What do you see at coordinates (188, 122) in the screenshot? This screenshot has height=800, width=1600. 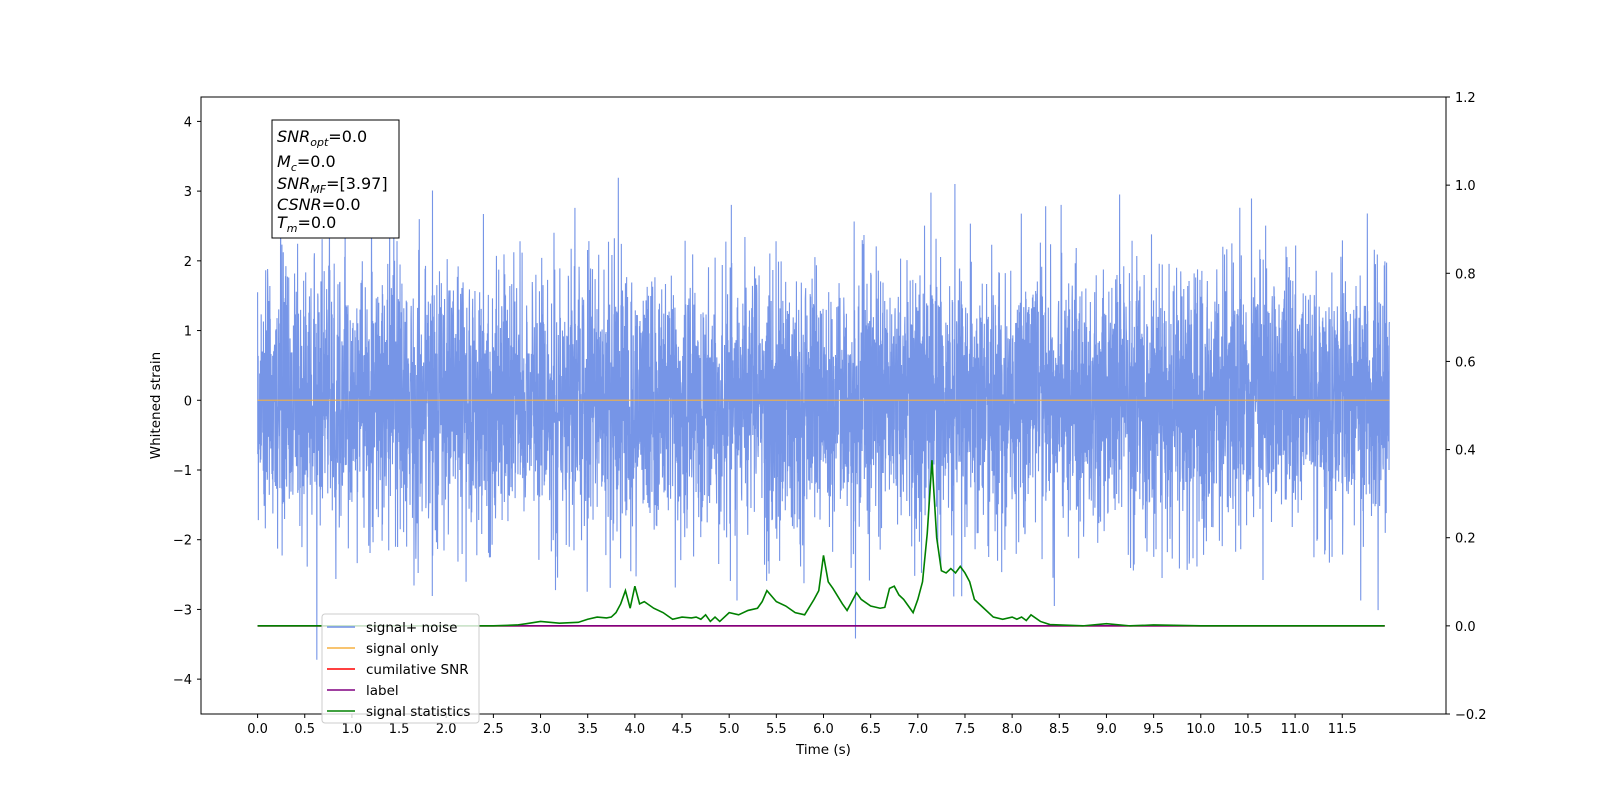 I see `y-tick-label: 4` at bounding box center [188, 122].